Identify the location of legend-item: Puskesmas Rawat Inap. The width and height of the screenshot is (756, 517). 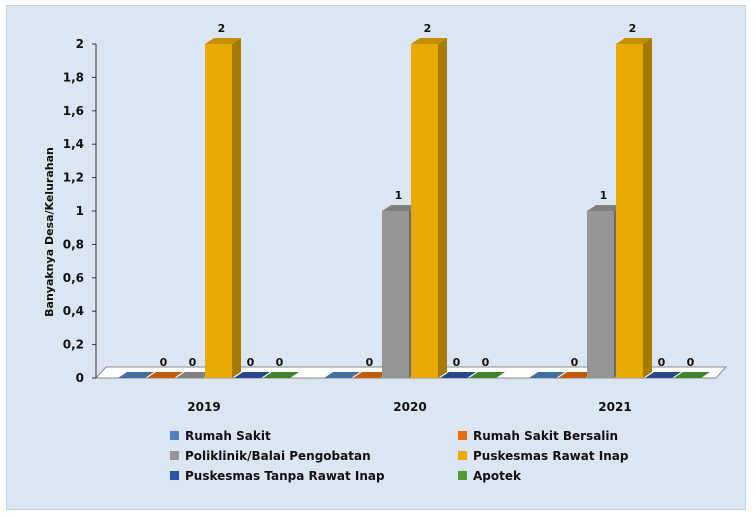
(574, 455).